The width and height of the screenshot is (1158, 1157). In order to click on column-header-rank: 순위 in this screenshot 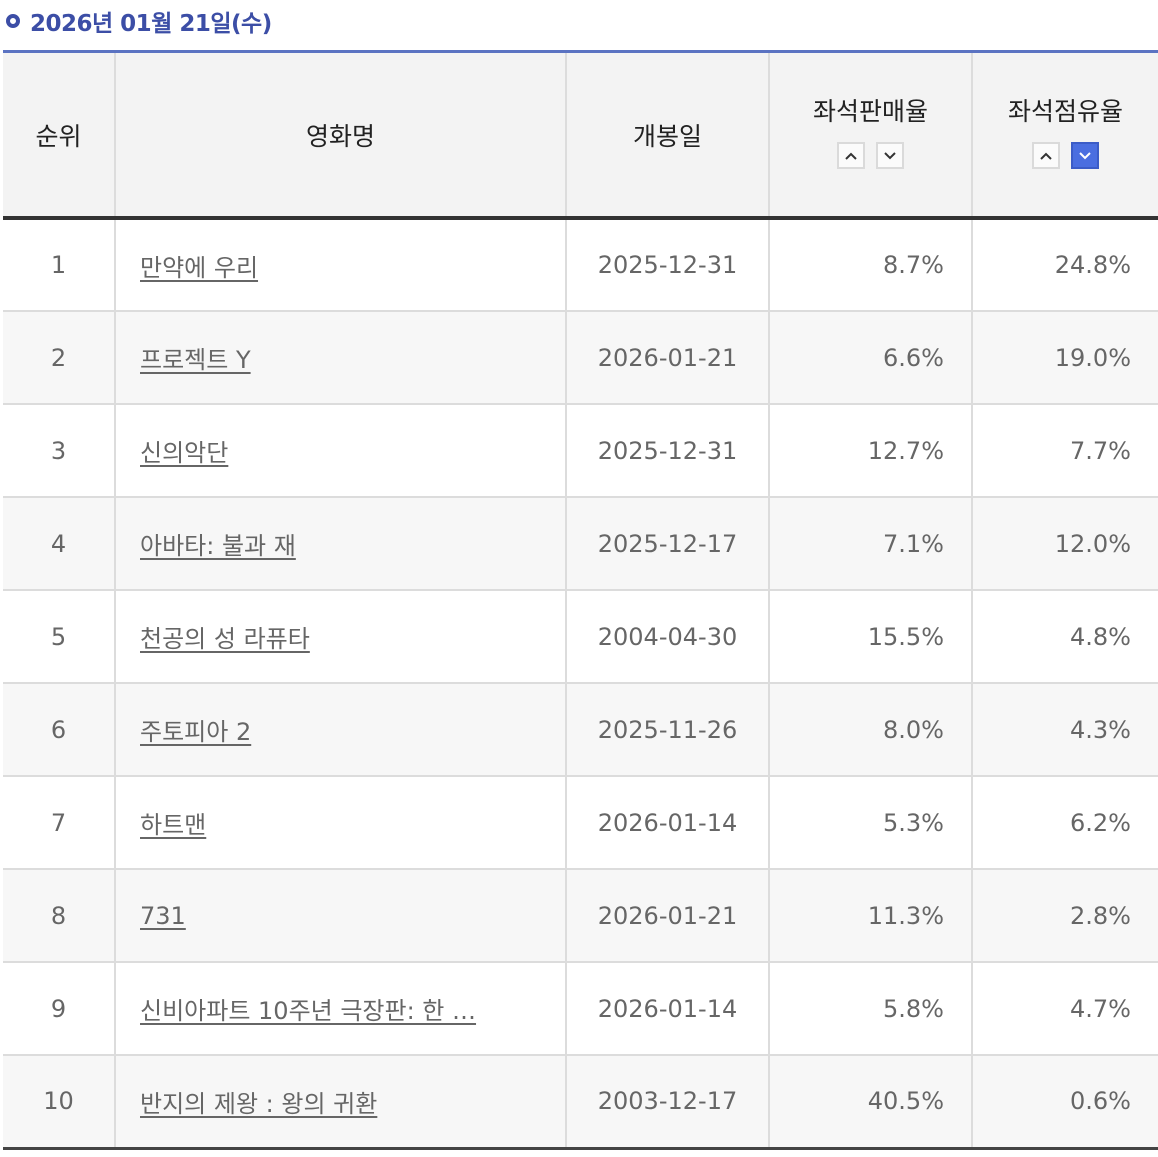, I will do `click(59, 136)`.